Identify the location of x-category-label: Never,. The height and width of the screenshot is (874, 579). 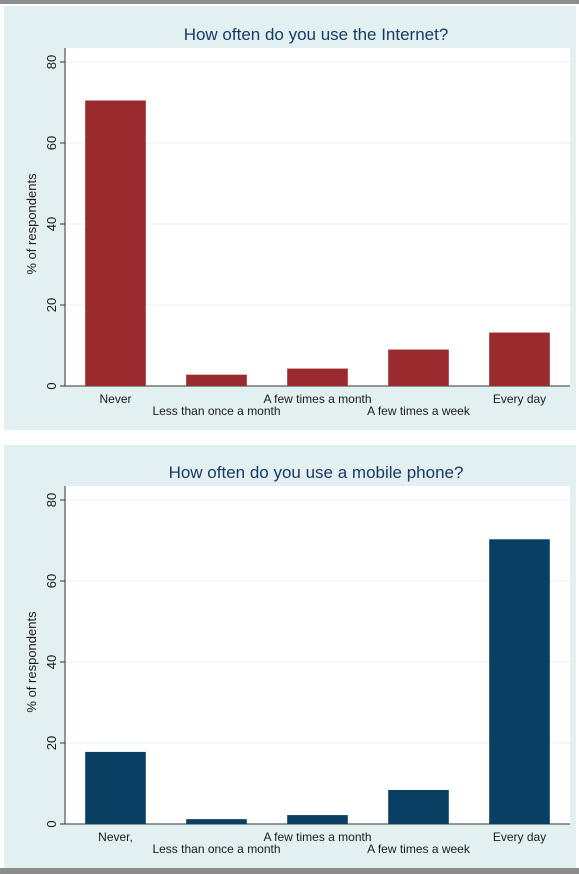
(115, 837).